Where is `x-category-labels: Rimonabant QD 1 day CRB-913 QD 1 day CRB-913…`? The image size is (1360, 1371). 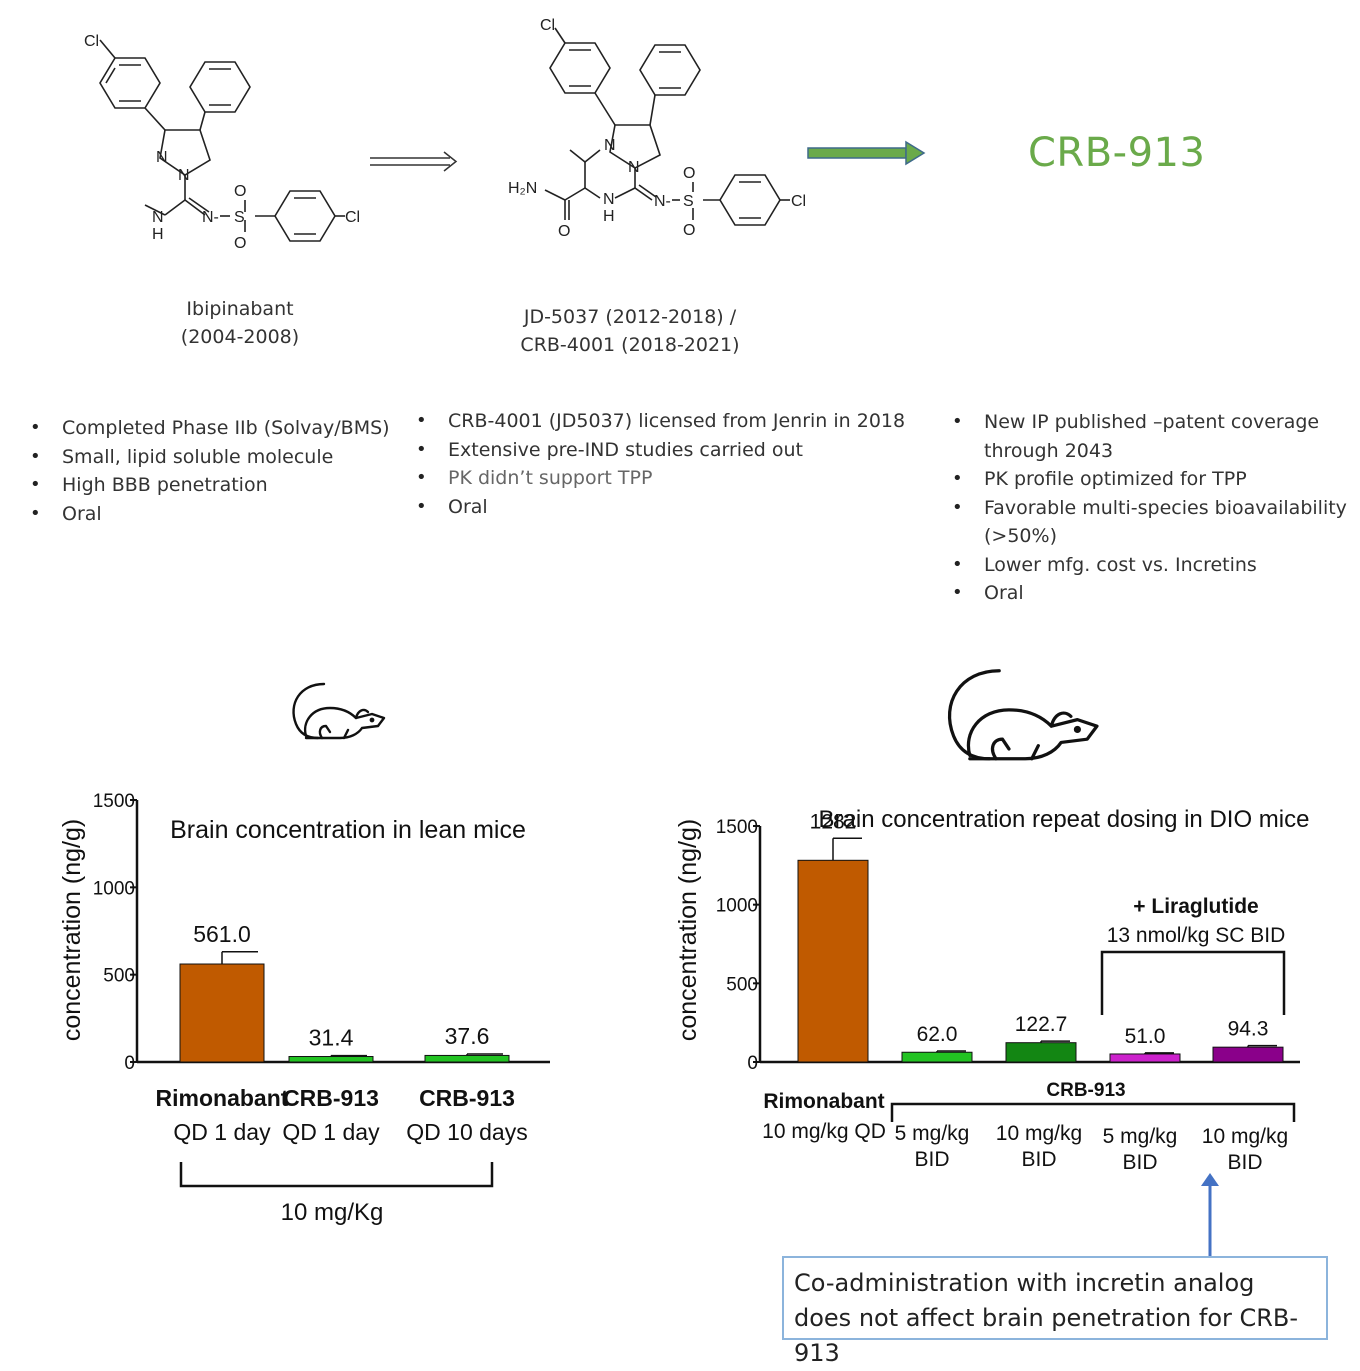 x-category-labels: Rimonabant QD 1 day CRB-913 QD 1 day CRB-913… is located at coordinates (342, 1115).